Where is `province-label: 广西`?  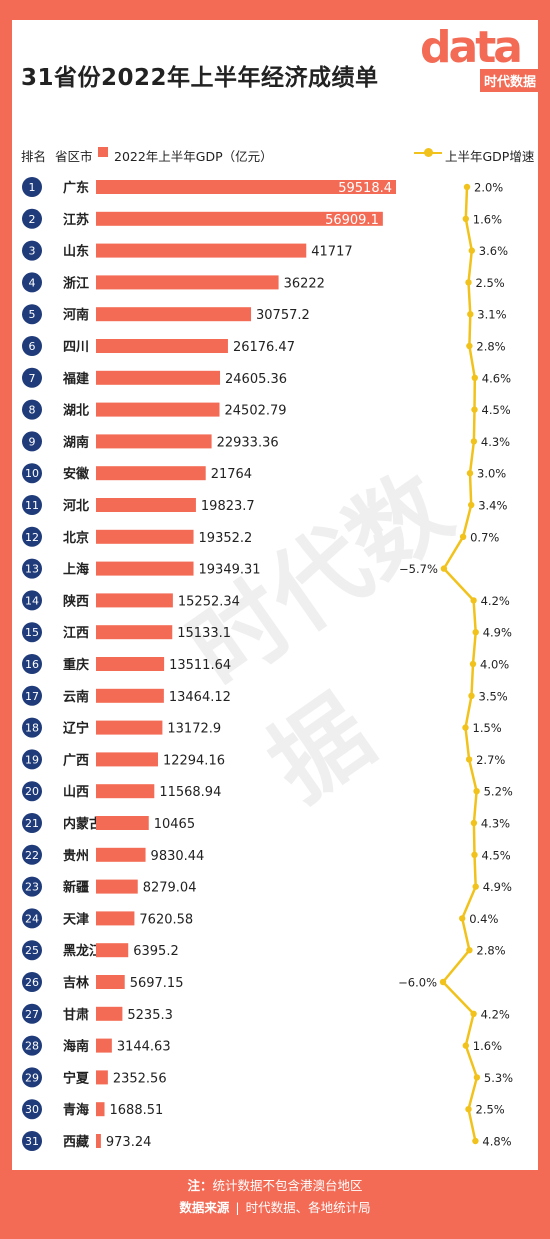
province-label: 广西 is located at coordinates (76, 760).